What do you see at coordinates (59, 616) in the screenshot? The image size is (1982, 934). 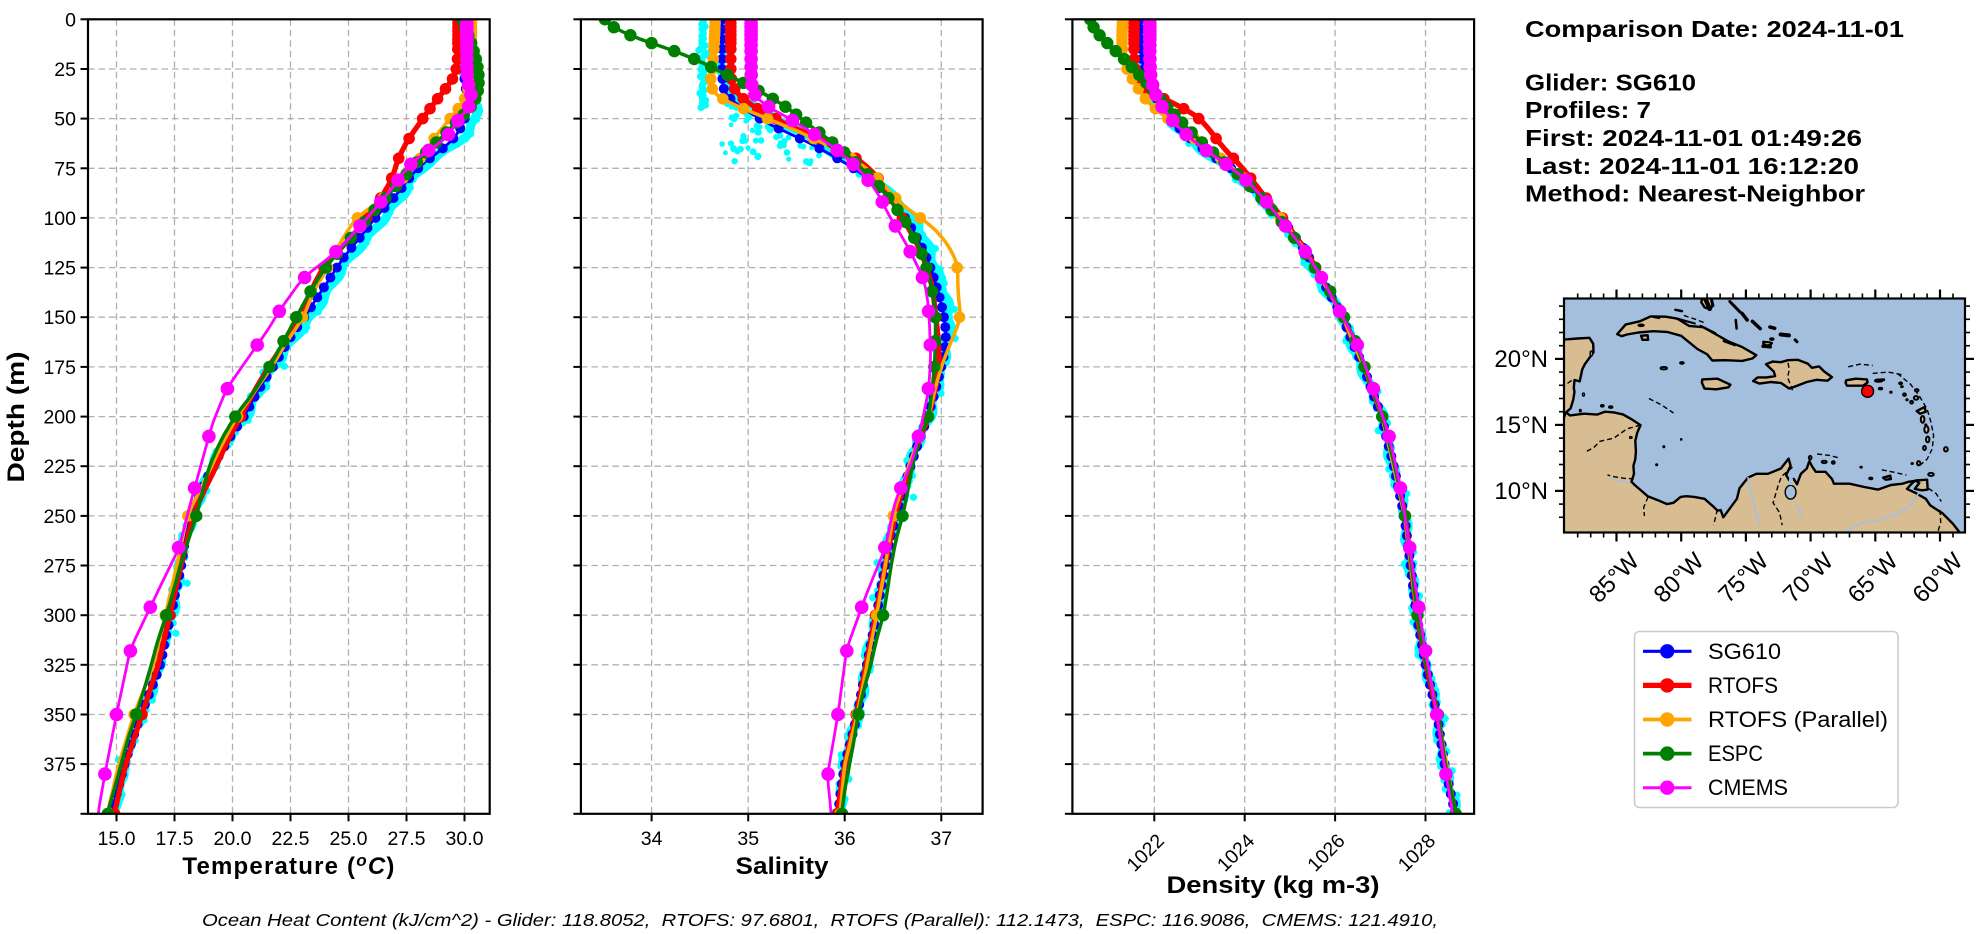 I see `svg-text: 300` at bounding box center [59, 616].